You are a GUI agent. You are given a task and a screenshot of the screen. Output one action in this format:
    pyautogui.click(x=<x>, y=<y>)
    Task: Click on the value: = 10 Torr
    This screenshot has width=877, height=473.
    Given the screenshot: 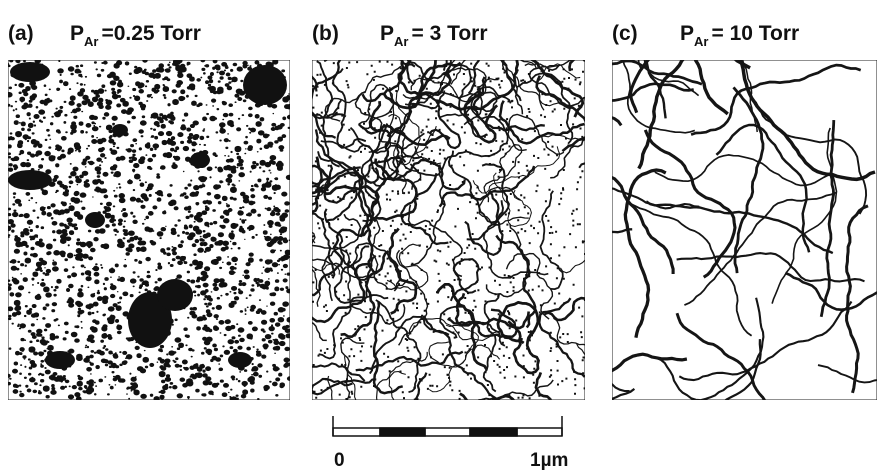 What is the action you would take?
    pyautogui.click(x=755, y=33)
    